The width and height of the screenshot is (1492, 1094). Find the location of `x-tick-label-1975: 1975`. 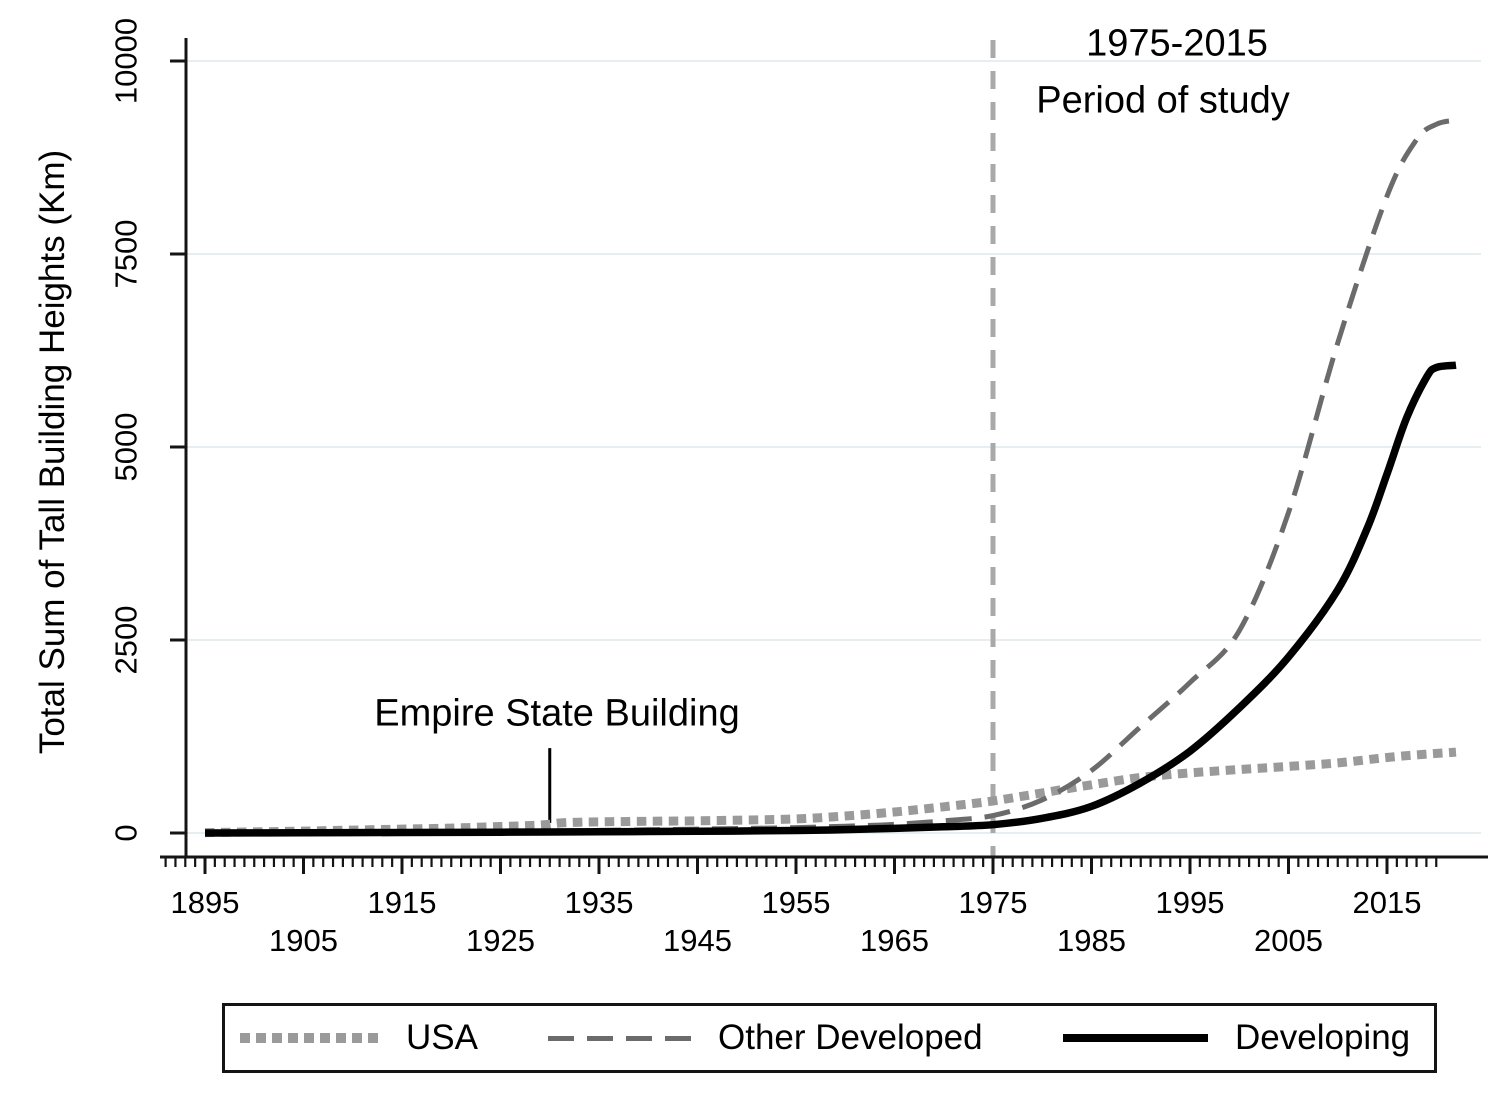

x-tick-label-1975: 1975 is located at coordinates (993, 902).